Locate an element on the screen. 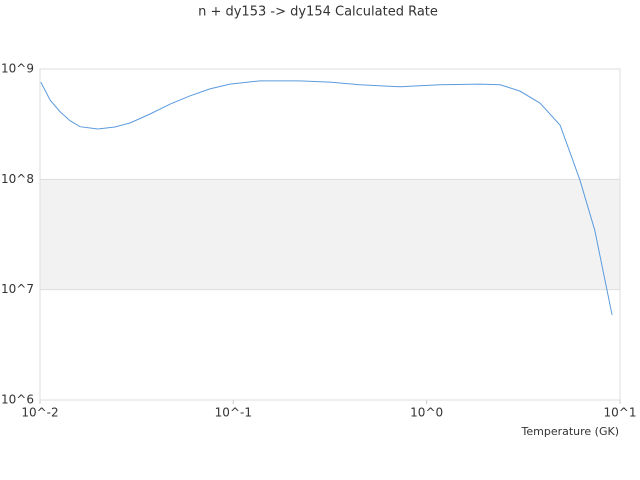 Image resolution: width=640 pixels, height=480 pixels. x-tick-label: 10^-2 is located at coordinates (39, 413).